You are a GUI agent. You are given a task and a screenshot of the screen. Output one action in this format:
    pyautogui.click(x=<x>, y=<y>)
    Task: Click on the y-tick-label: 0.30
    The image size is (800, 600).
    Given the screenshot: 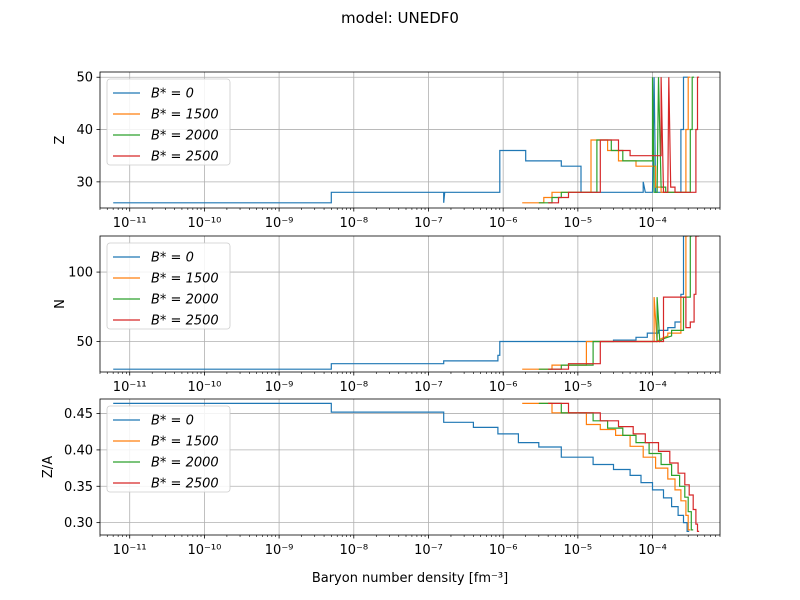 What is the action you would take?
    pyautogui.click(x=78, y=523)
    